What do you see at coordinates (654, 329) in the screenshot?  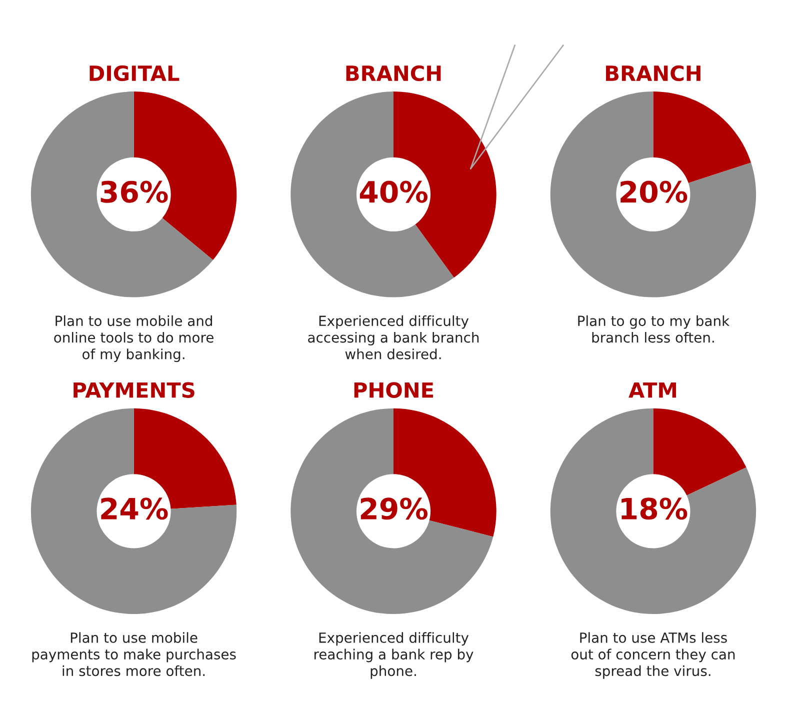 I see `text: Plan to go to my bank branch less often.` at bounding box center [654, 329].